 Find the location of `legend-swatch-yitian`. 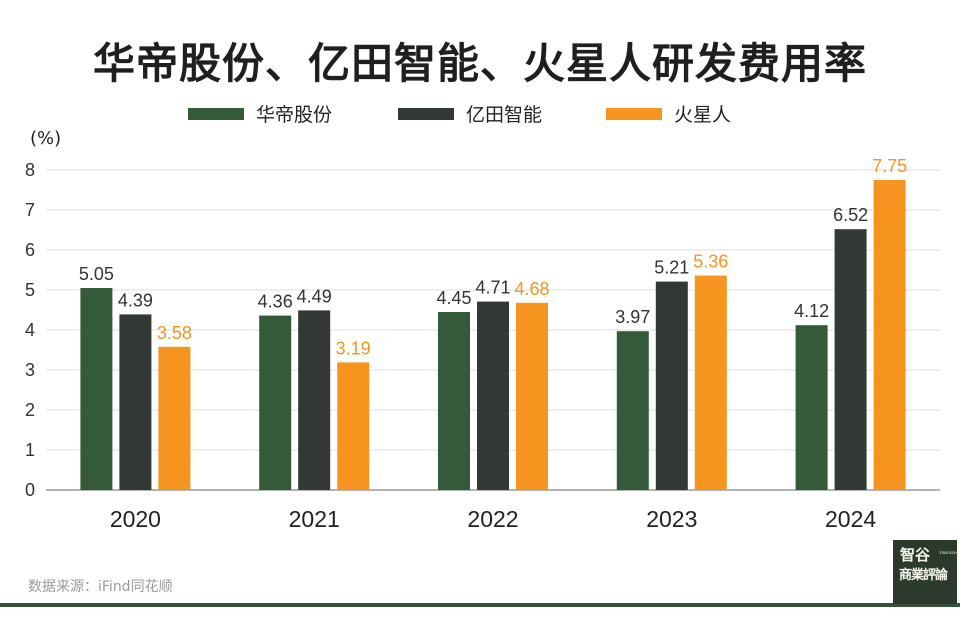

legend-swatch-yitian is located at coordinates (426, 113).